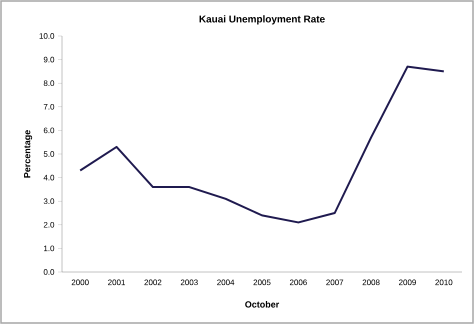  What do you see at coordinates (262, 19) in the screenshot?
I see `chart-title: Kauai Unemployment Rate` at bounding box center [262, 19].